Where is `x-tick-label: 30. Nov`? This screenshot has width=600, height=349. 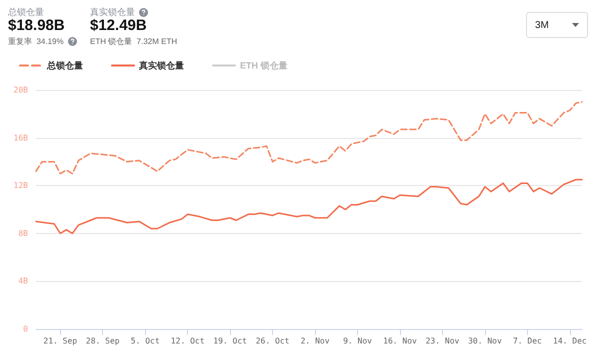
x-tick-label: 30. Nov is located at coordinates (485, 341).